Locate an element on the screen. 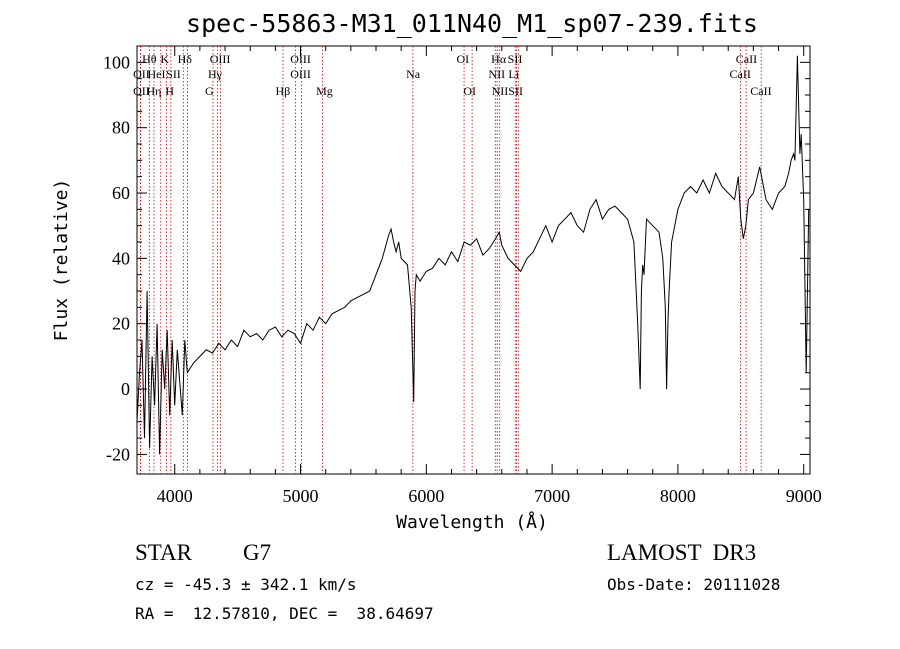 The width and height of the screenshot is (900, 649). marker-label-Li: Li is located at coordinates (513, 74).